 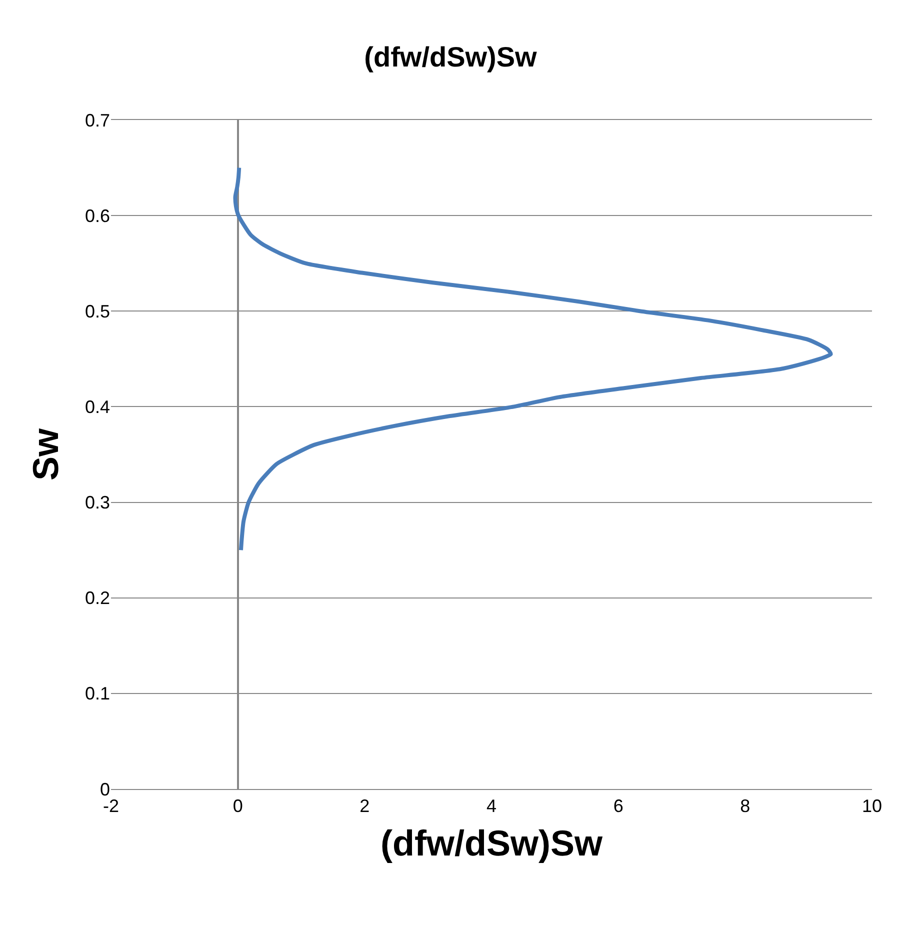 What do you see at coordinates (237, 806) in the screenshot?
I see `x-tick-label: 0` at bounding box center [237, 806].